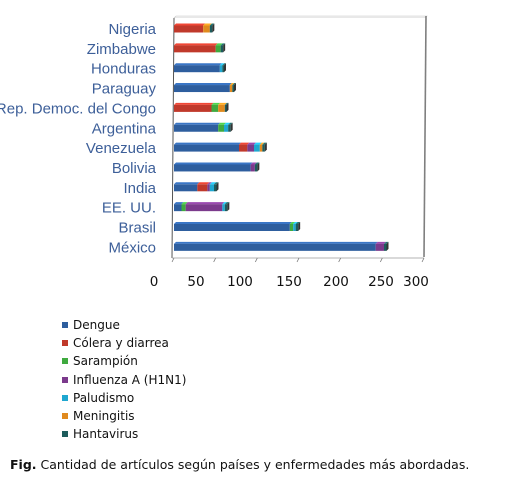 Image resolution: width=510 pixels, height=481 pixels. Describe the element at coordinates (137, 228) in the screenshot. I see `category-label: Brasil` at that location.